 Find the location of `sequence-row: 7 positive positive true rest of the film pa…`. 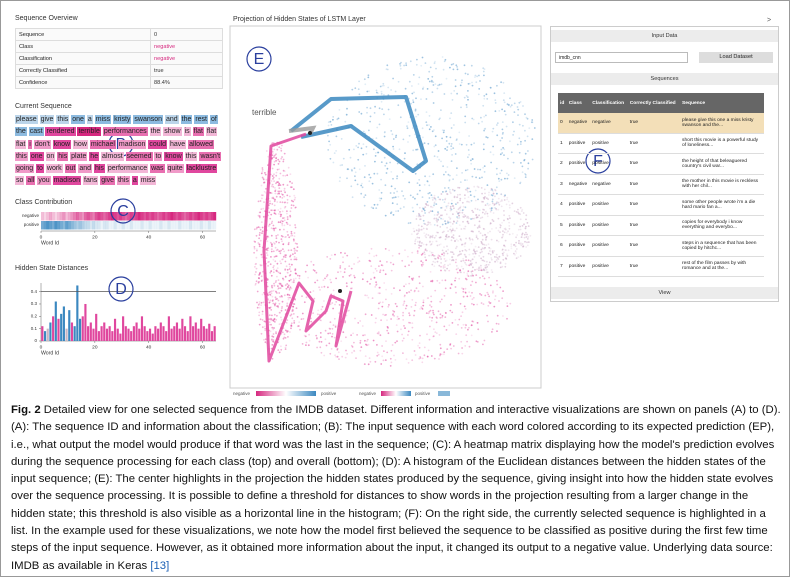

sequence-row: 7 positive positive true rest of the film pa… is located at coordinates (661, 266).